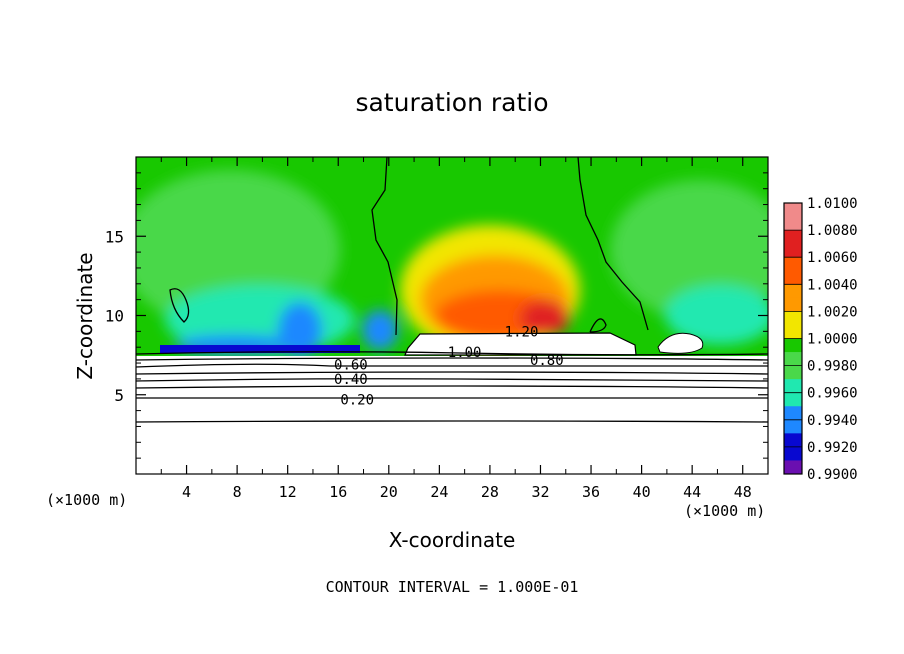  What do you see at coordinates (591, 492) in the screenshot?
I see `x-tick-label: 36` at bounding box center [591, 492].